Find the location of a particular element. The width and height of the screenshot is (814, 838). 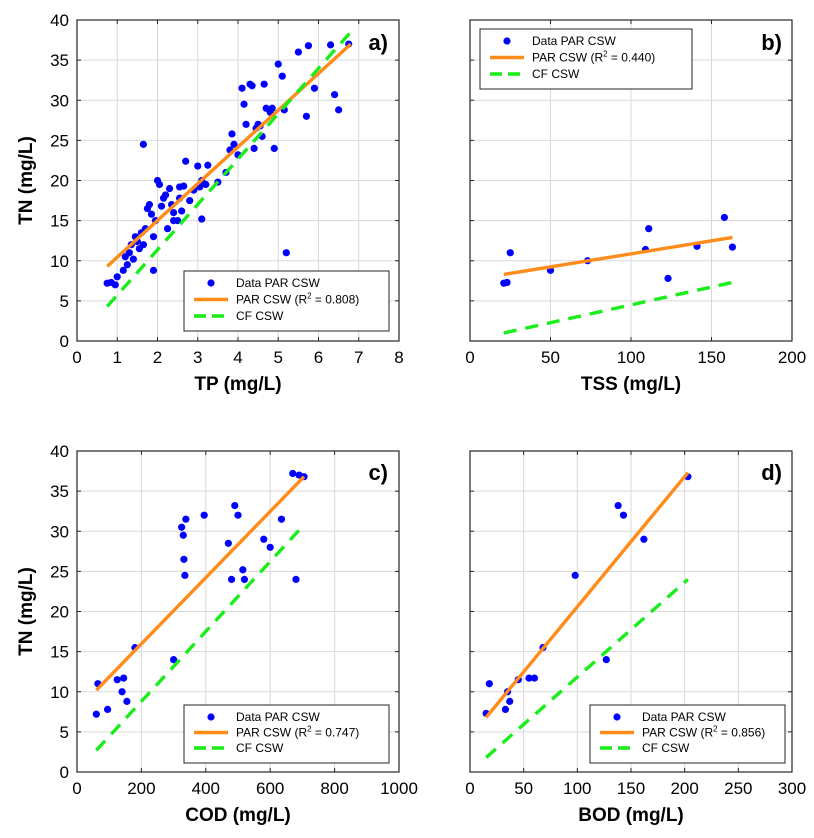

legend: Data PAR CSW PAR CSW (R2 = 0.440) CF CSW is located at coordinates (586, 59).